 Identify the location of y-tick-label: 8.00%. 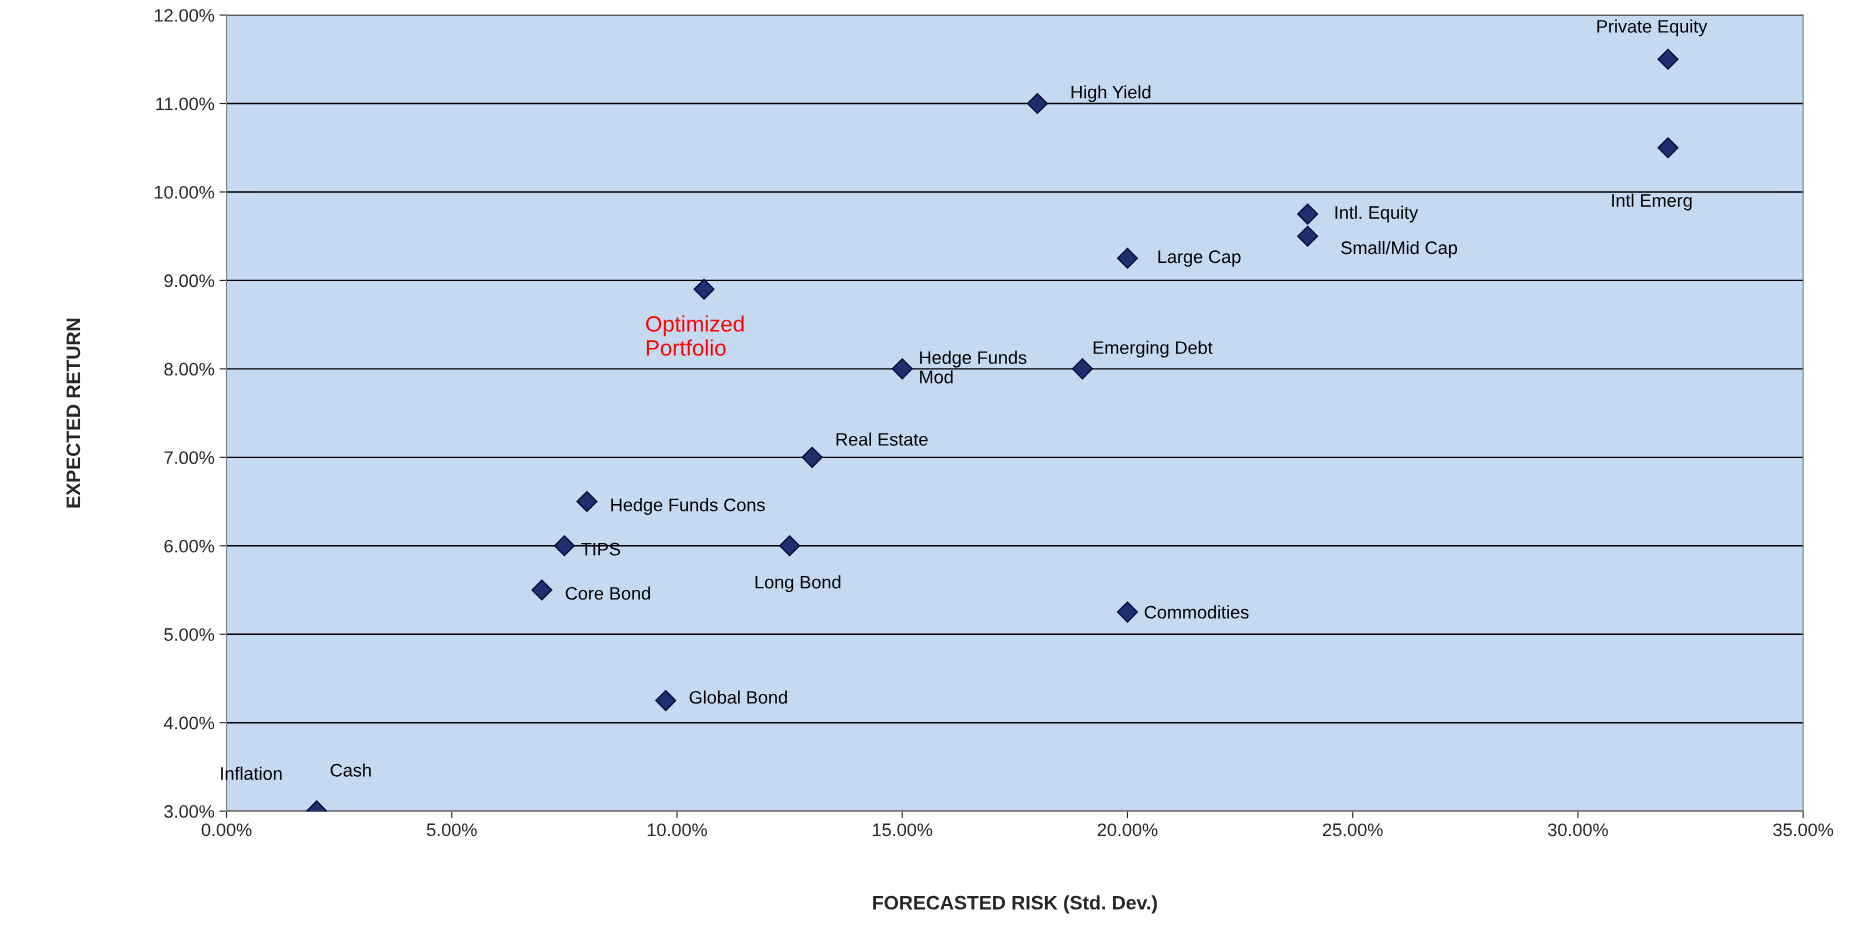
(189, 369).